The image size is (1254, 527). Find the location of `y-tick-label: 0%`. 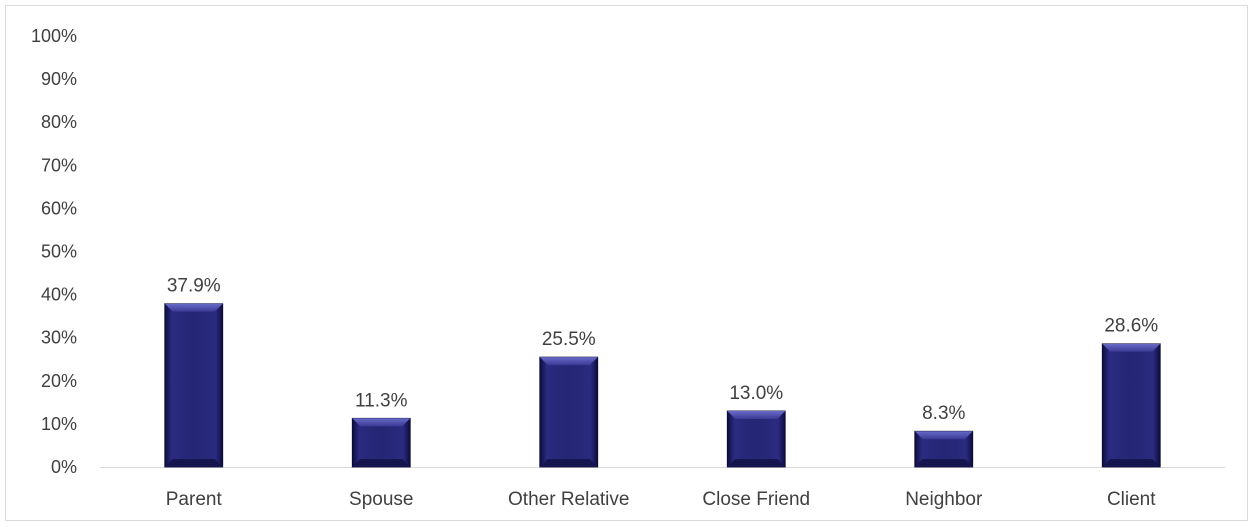

y-tick-label: 0% is located at coordinates (64, 467).